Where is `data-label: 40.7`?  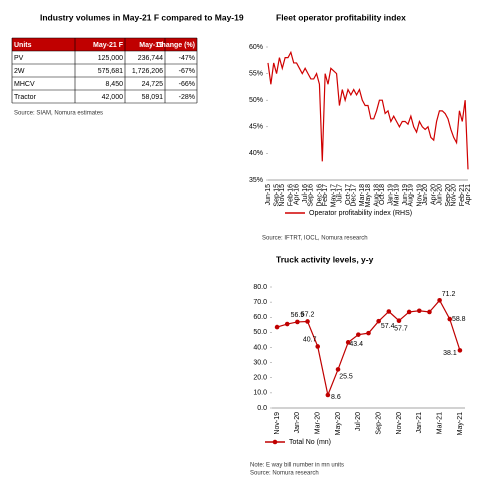 data-label: 40.7 is located at coordinates (310, 339).